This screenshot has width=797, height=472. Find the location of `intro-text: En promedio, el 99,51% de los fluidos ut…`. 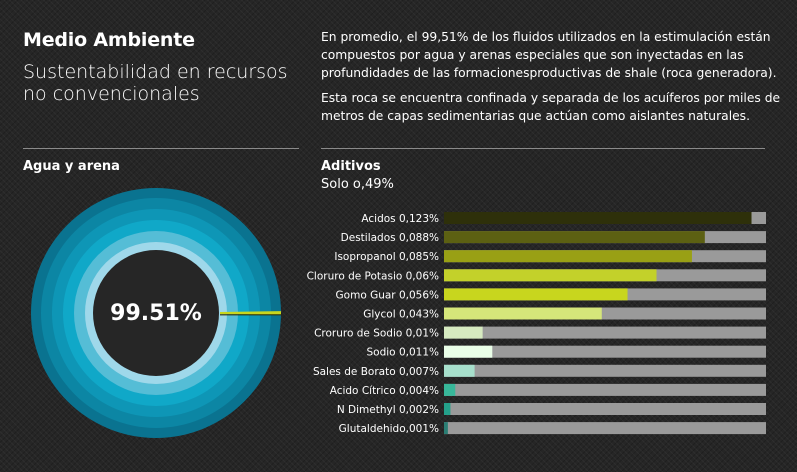

intro-text: En promedio, el 99,51% de los fluidos ut… is located at coordinates (552, 80).